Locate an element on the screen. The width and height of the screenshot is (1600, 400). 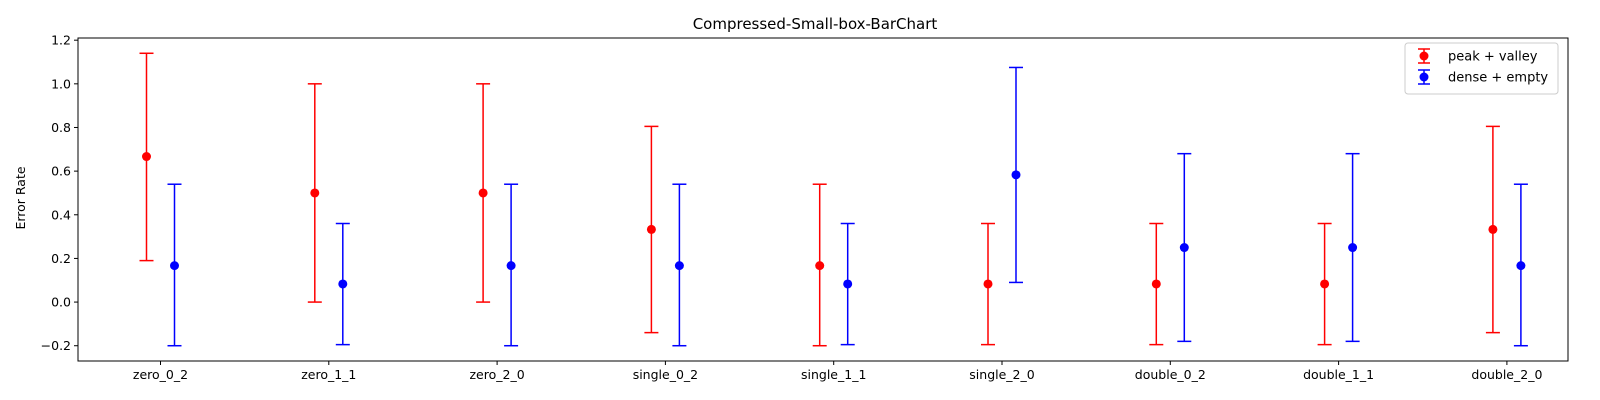
y-tick-label: 1.0 is located at coordinates (61, 83).